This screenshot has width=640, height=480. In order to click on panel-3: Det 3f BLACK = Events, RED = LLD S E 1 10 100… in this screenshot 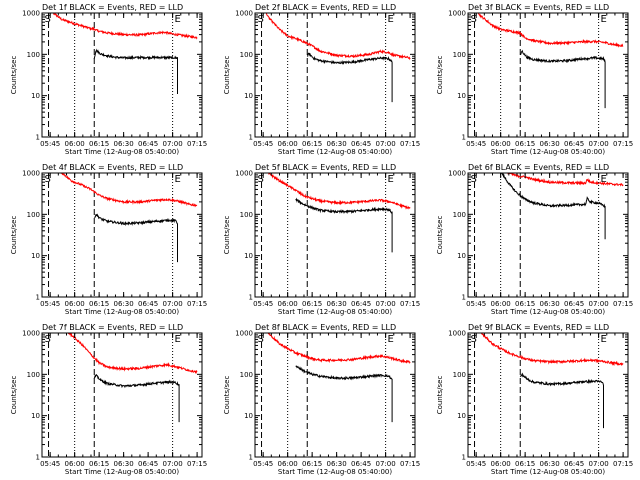, I will do `click(534, 79)`.